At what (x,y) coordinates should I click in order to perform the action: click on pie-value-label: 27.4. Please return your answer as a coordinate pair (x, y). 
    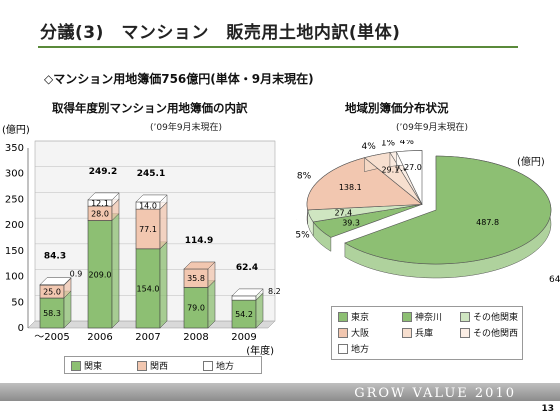
    Looking at the image, I should click on (343, 213).